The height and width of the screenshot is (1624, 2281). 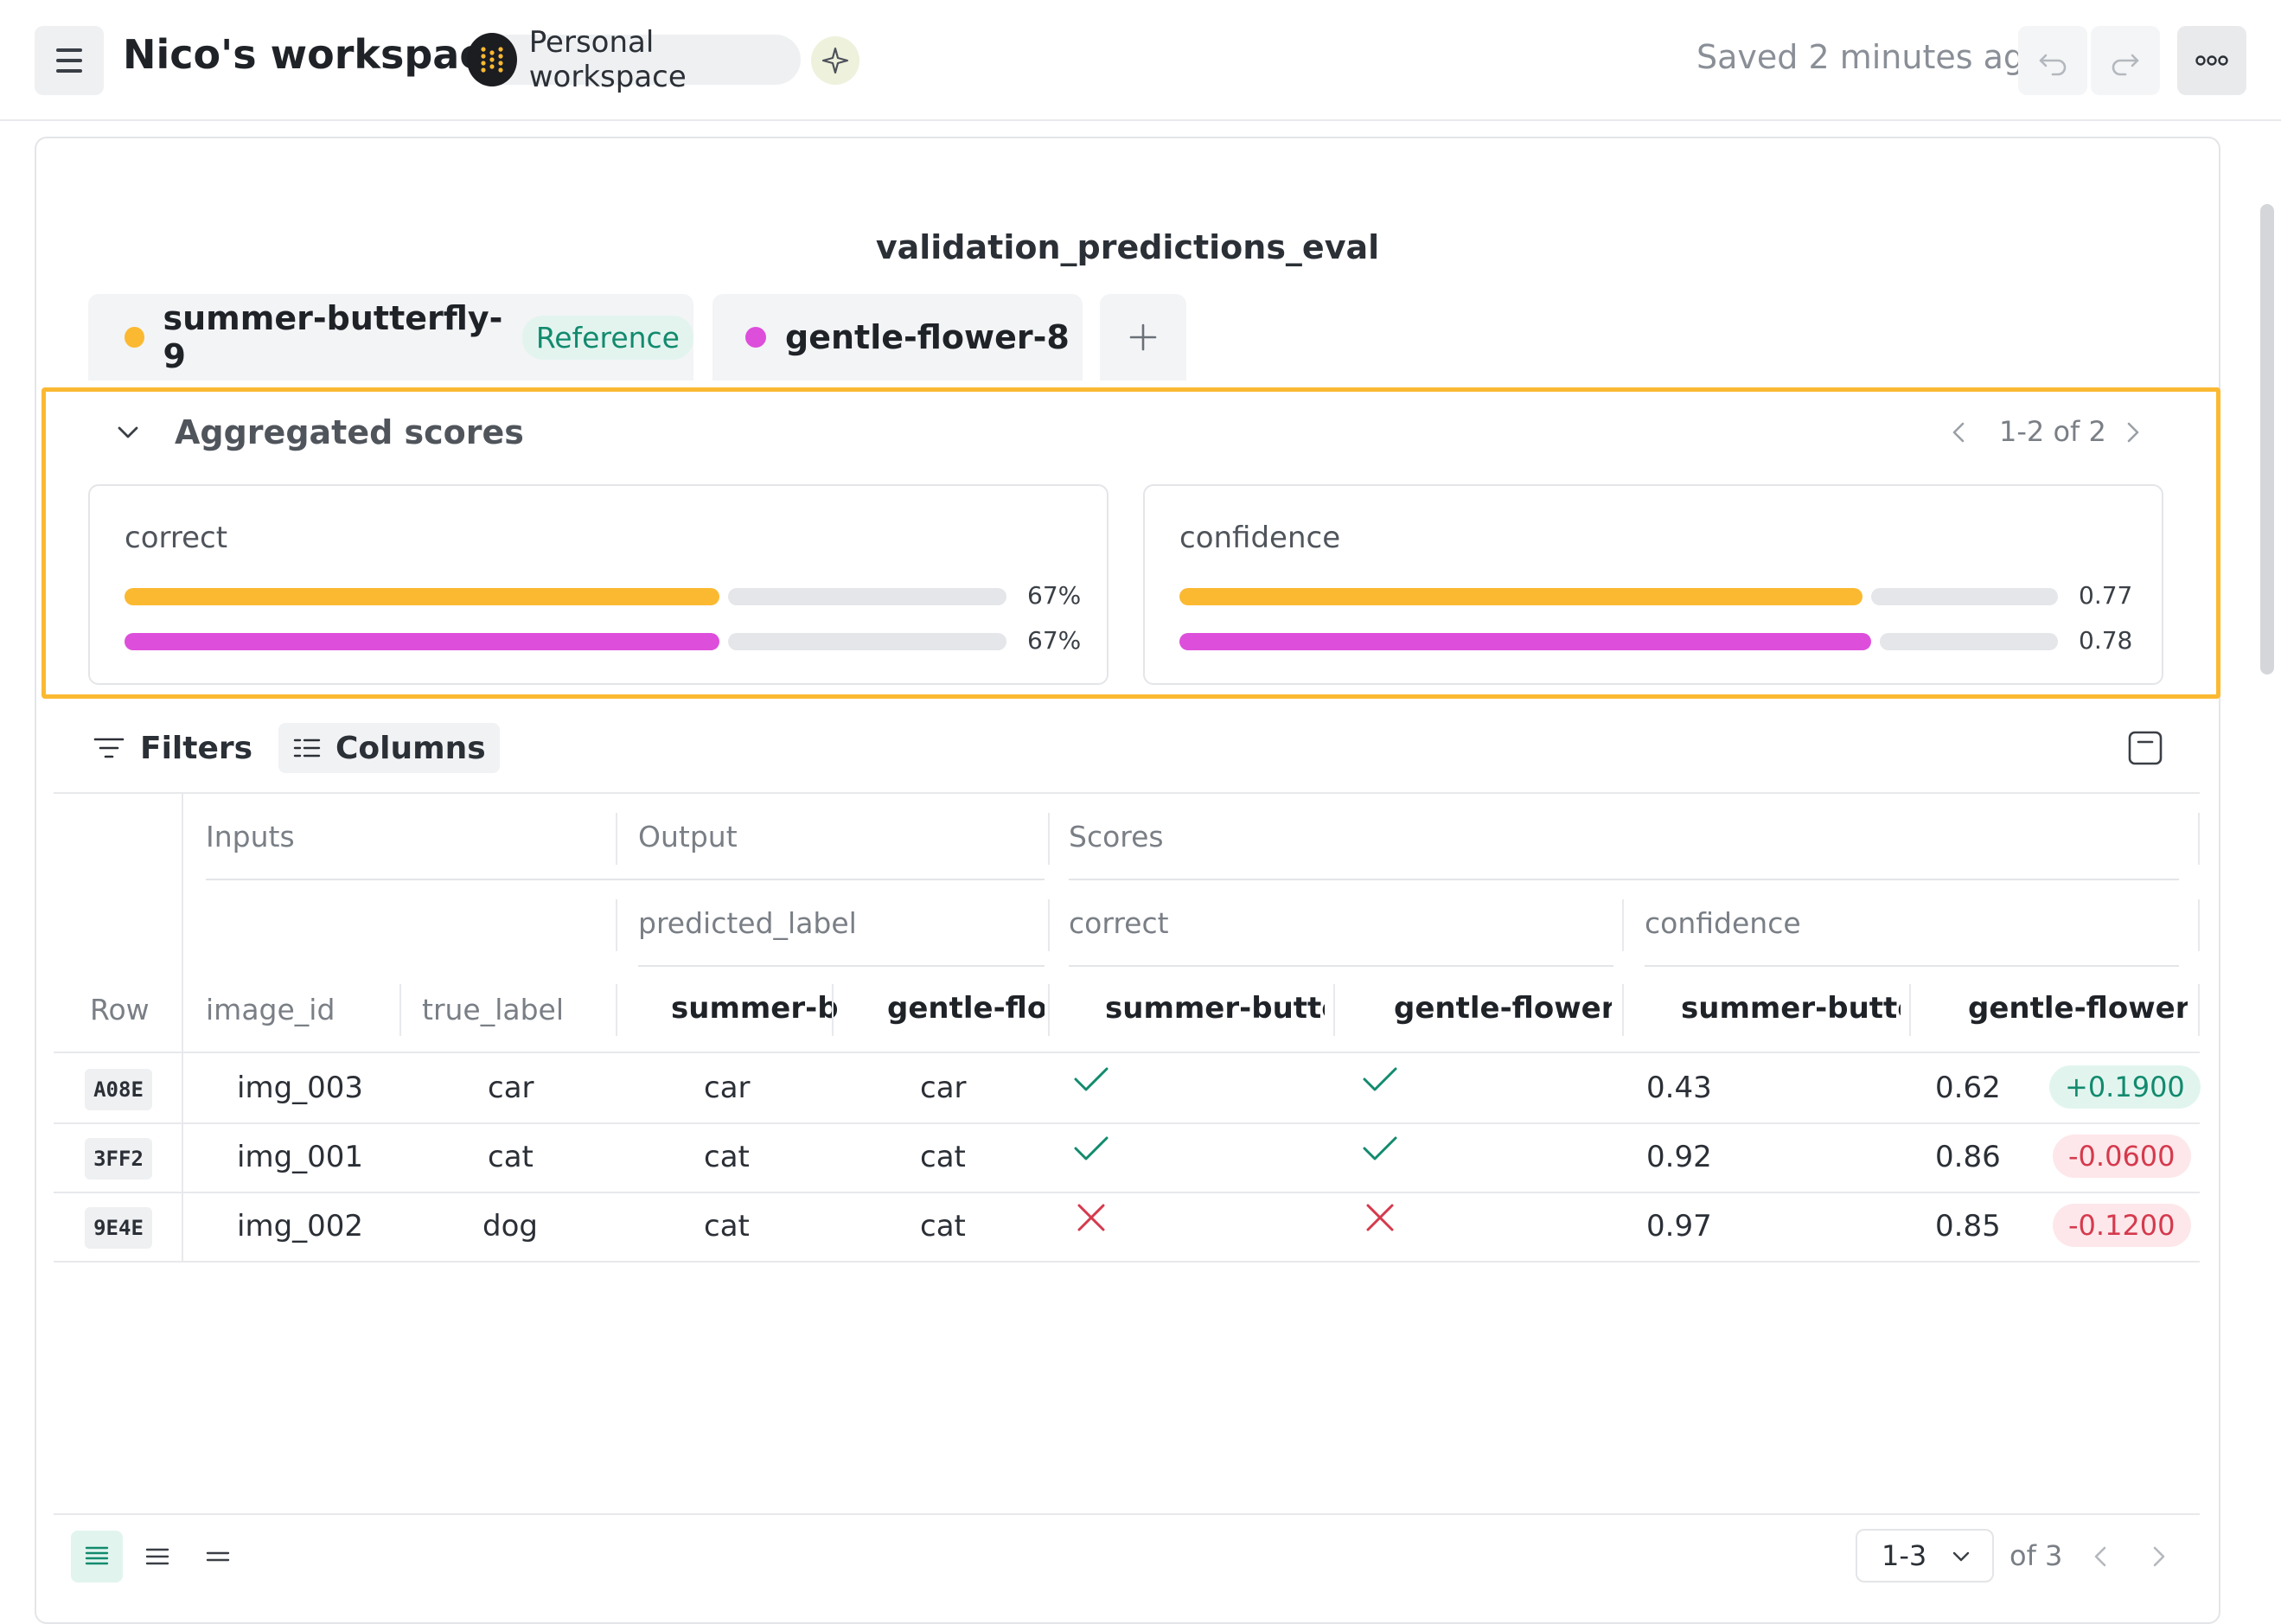 What do you see at coordinates (492, 59) in the screenshot?
I see `workspace-logo-icon` at bounding box center [492, 59].